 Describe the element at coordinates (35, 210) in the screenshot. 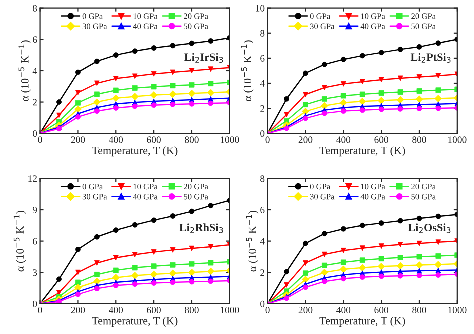

I see `y-tick-label: 9` at that location.